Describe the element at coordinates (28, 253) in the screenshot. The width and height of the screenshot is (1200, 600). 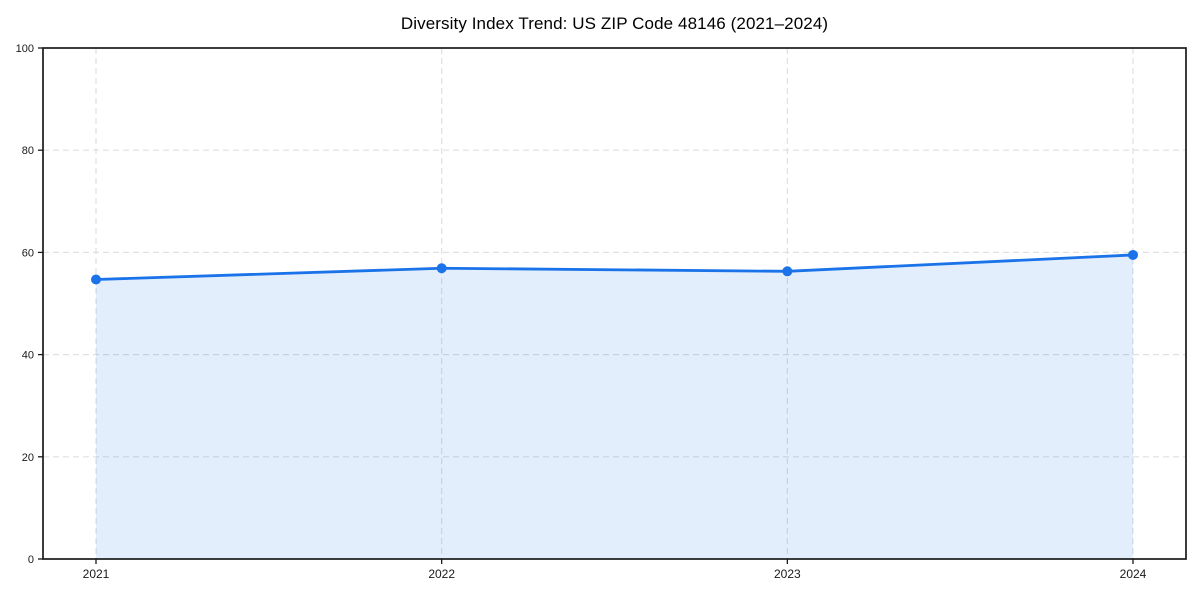
I see `y-axis-tick-label: 60` at that location.